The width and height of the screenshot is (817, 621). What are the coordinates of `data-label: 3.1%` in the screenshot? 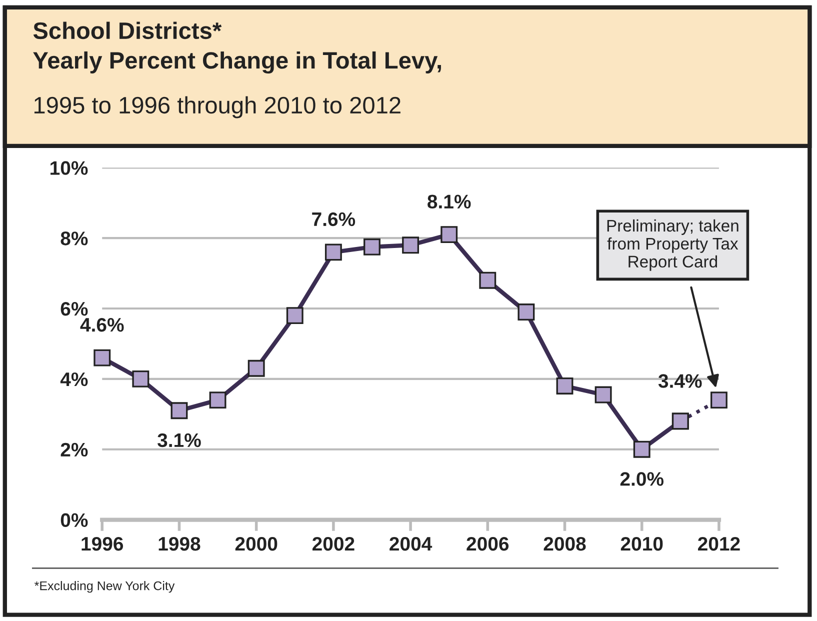 It's located at (179, 440).